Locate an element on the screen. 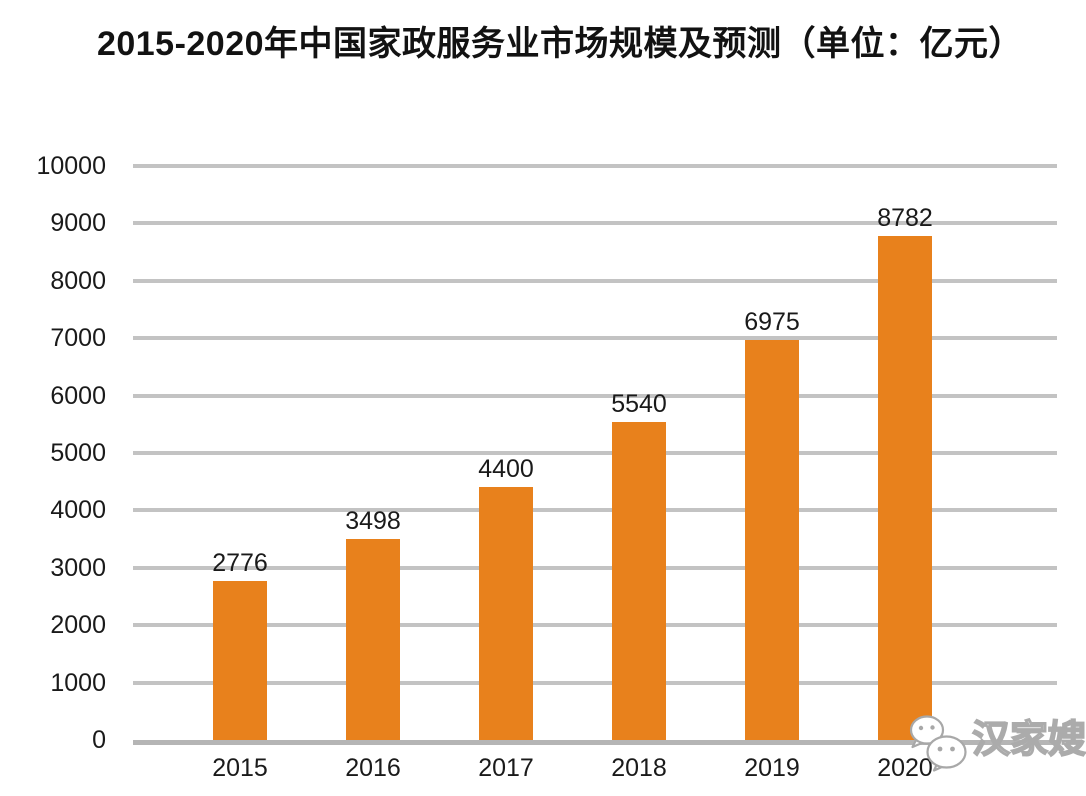  wechat-icon is located at coordinates (938, 743).